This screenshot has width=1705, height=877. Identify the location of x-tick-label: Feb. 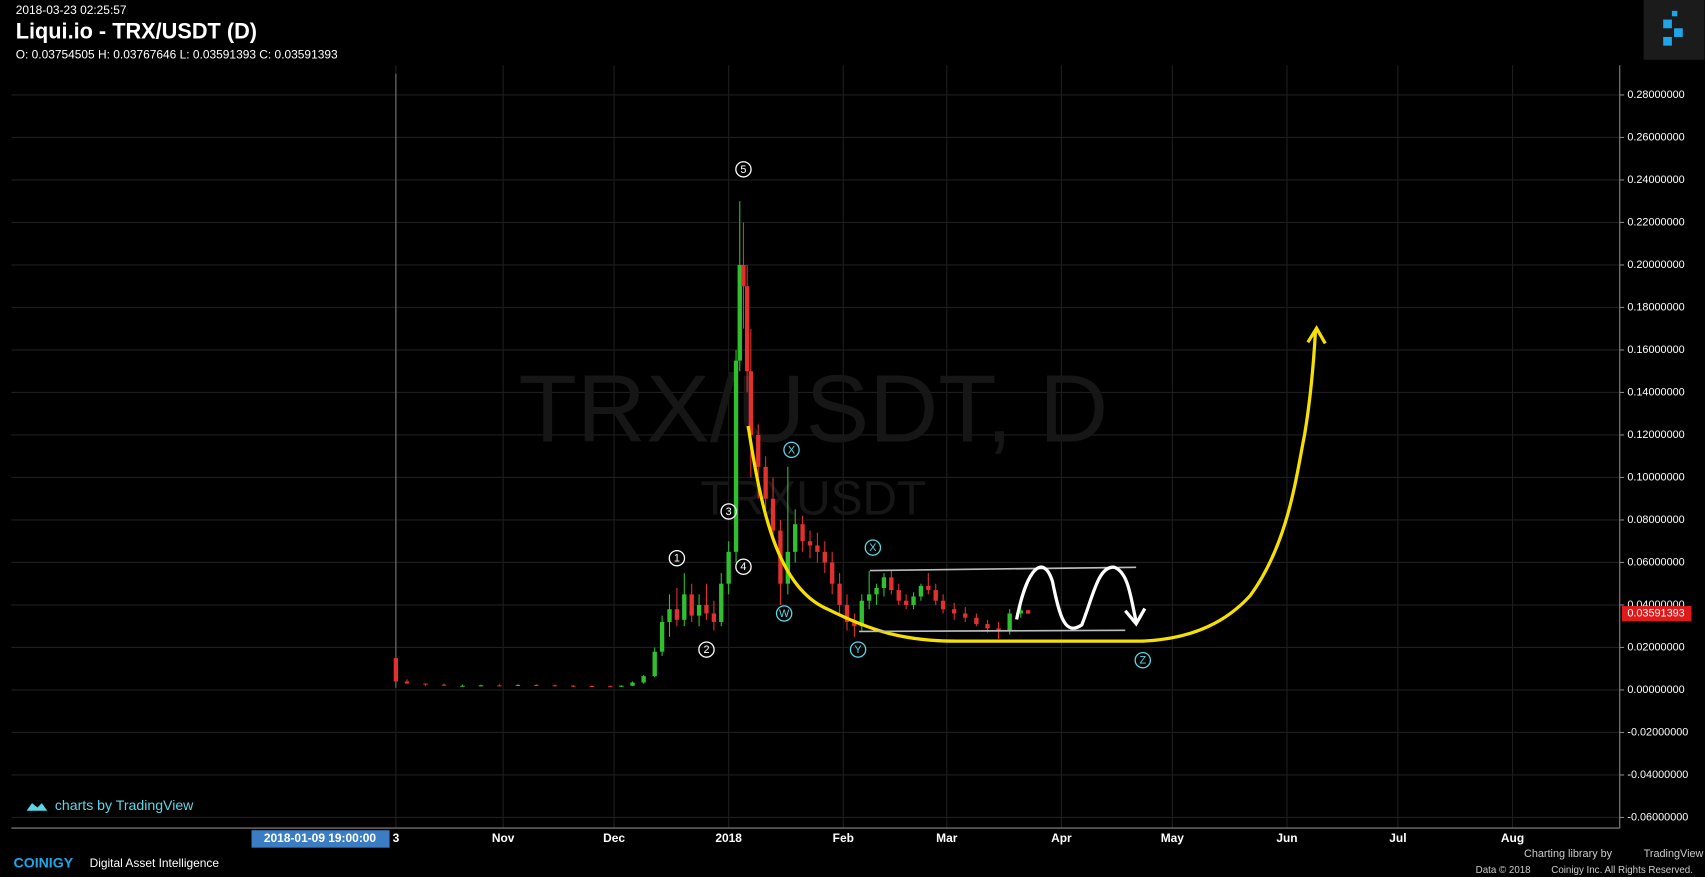
(843, 838).